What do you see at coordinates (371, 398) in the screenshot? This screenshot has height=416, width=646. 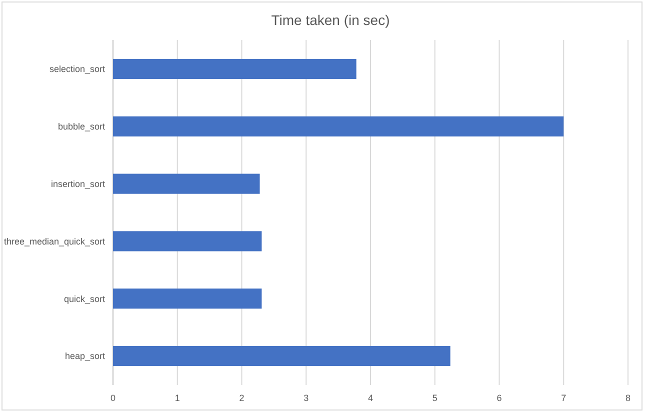 I see `x-tick-label: 4` at bounding box center [371, 398].